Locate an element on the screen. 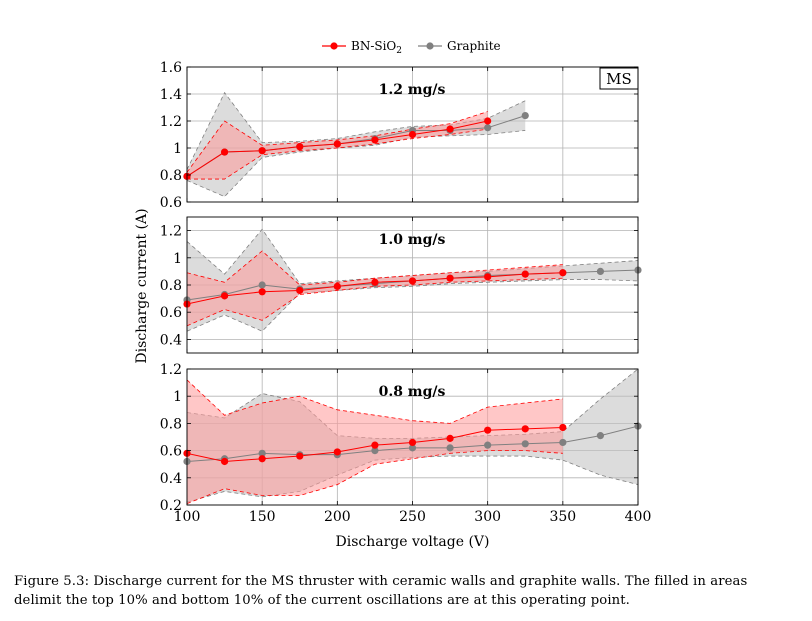  panel-2: 0.4 0.6 0.8 1 1.2 1.0 mg/s is located at coordinates (401, 285).